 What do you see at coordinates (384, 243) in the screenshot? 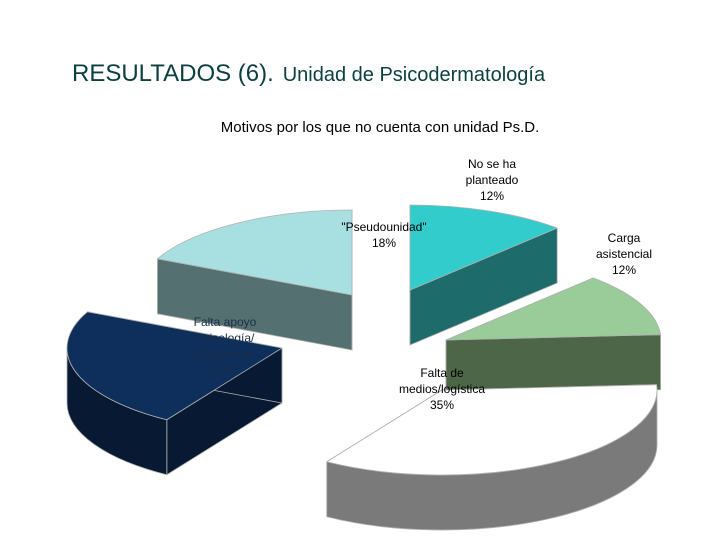
I see `slice-label-line: 18%` at bounding box center [384, 243].